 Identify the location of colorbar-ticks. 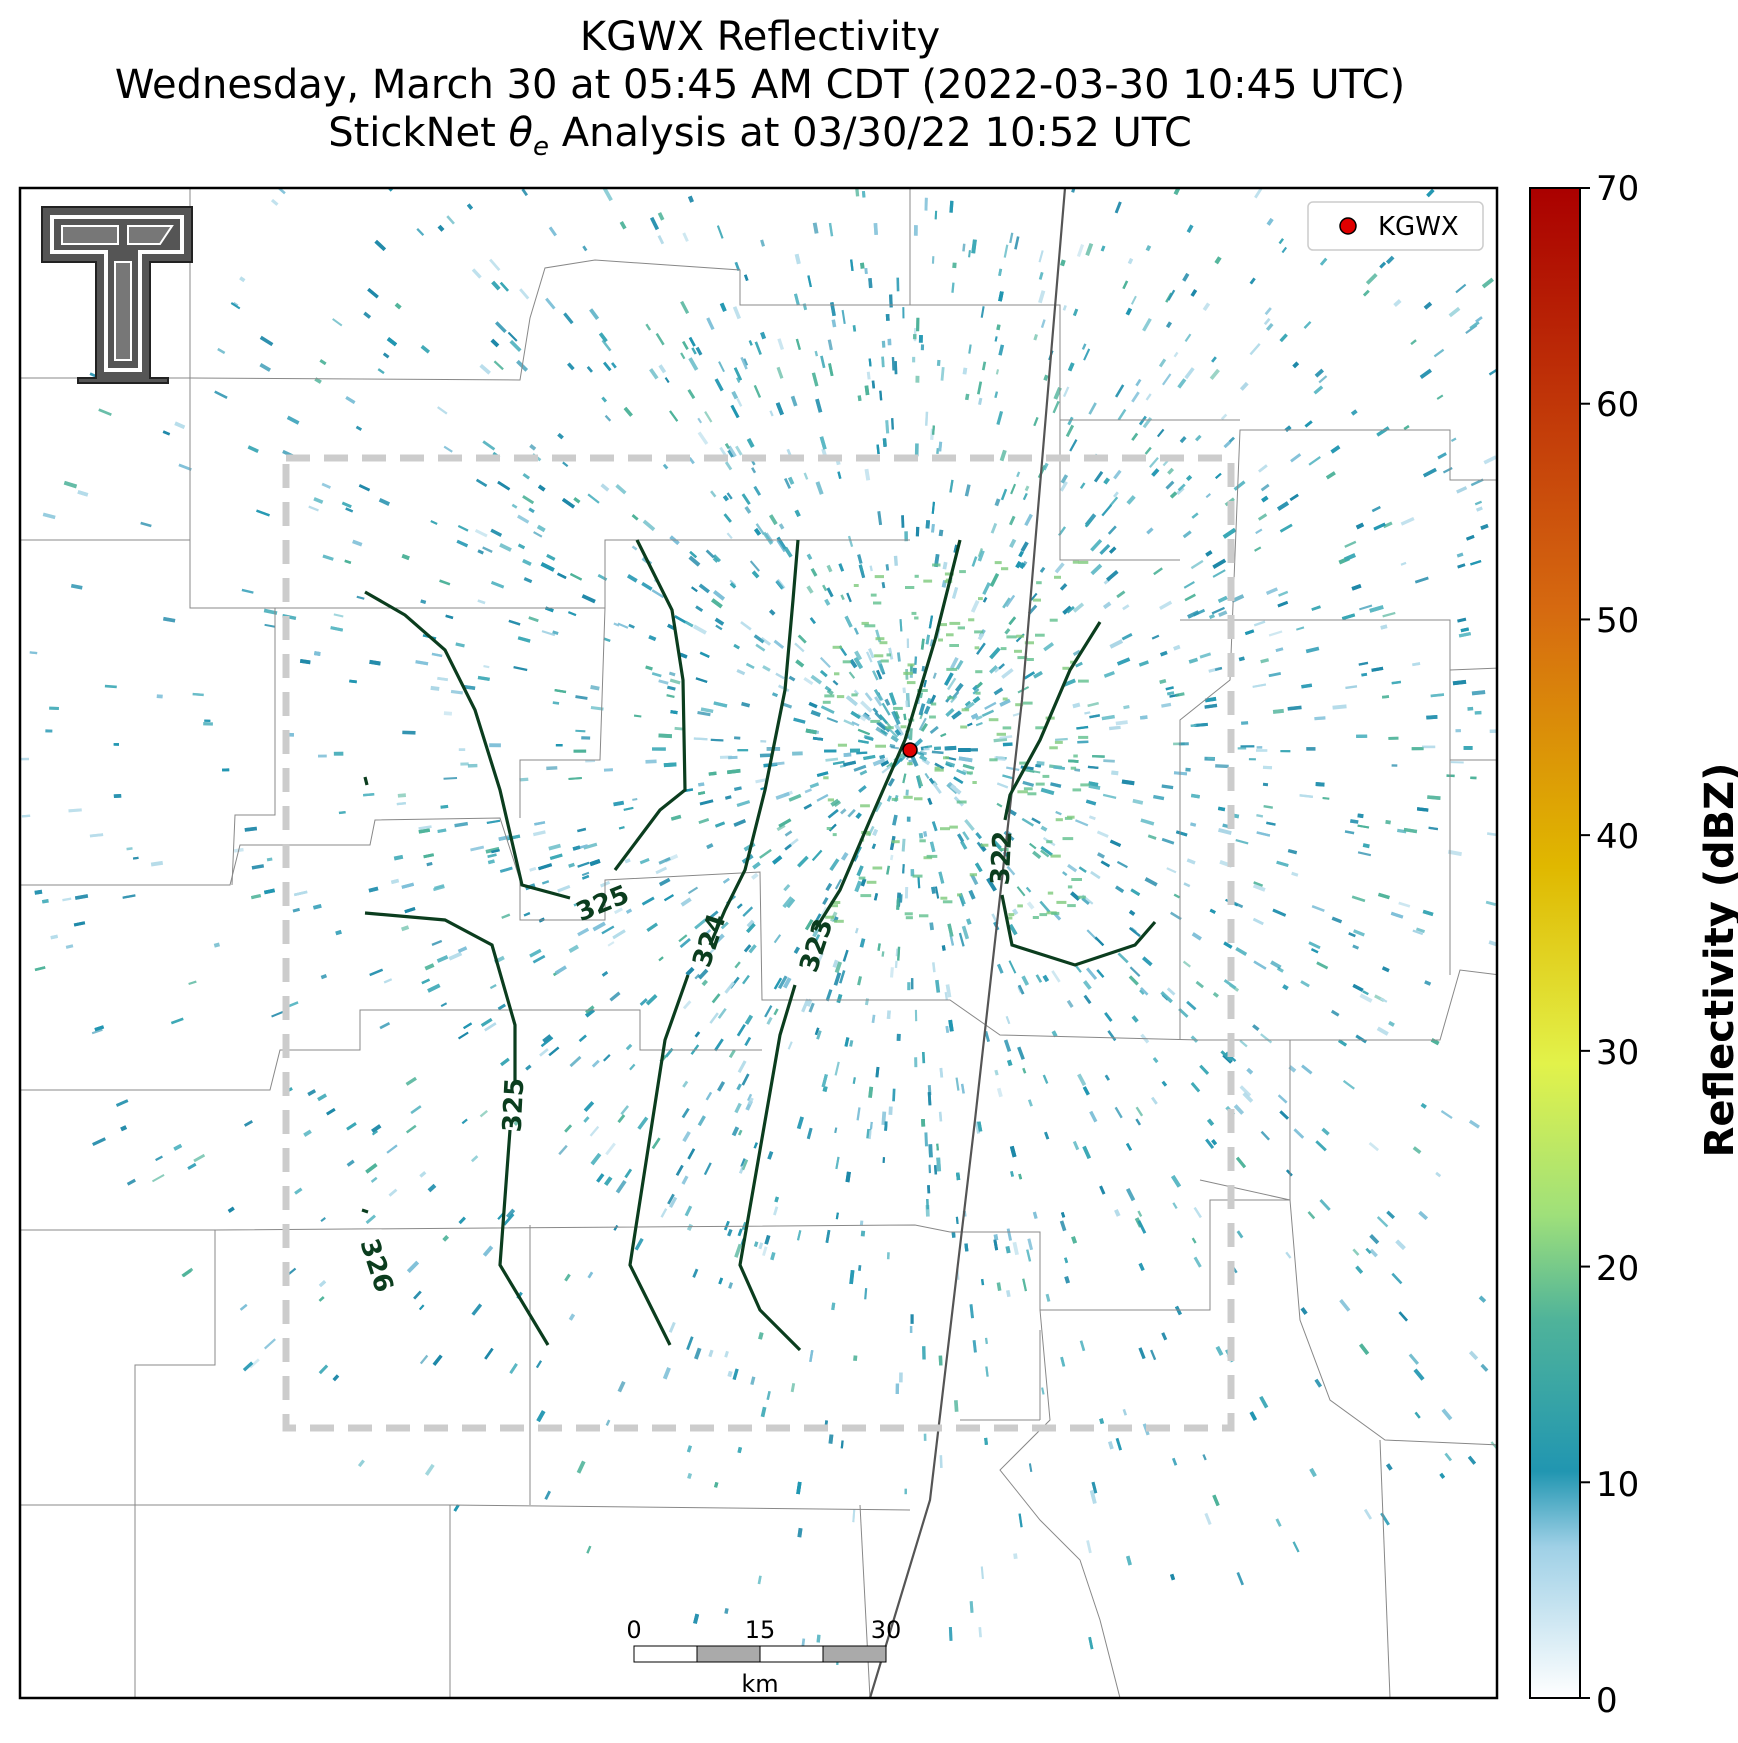
(1585, 943).